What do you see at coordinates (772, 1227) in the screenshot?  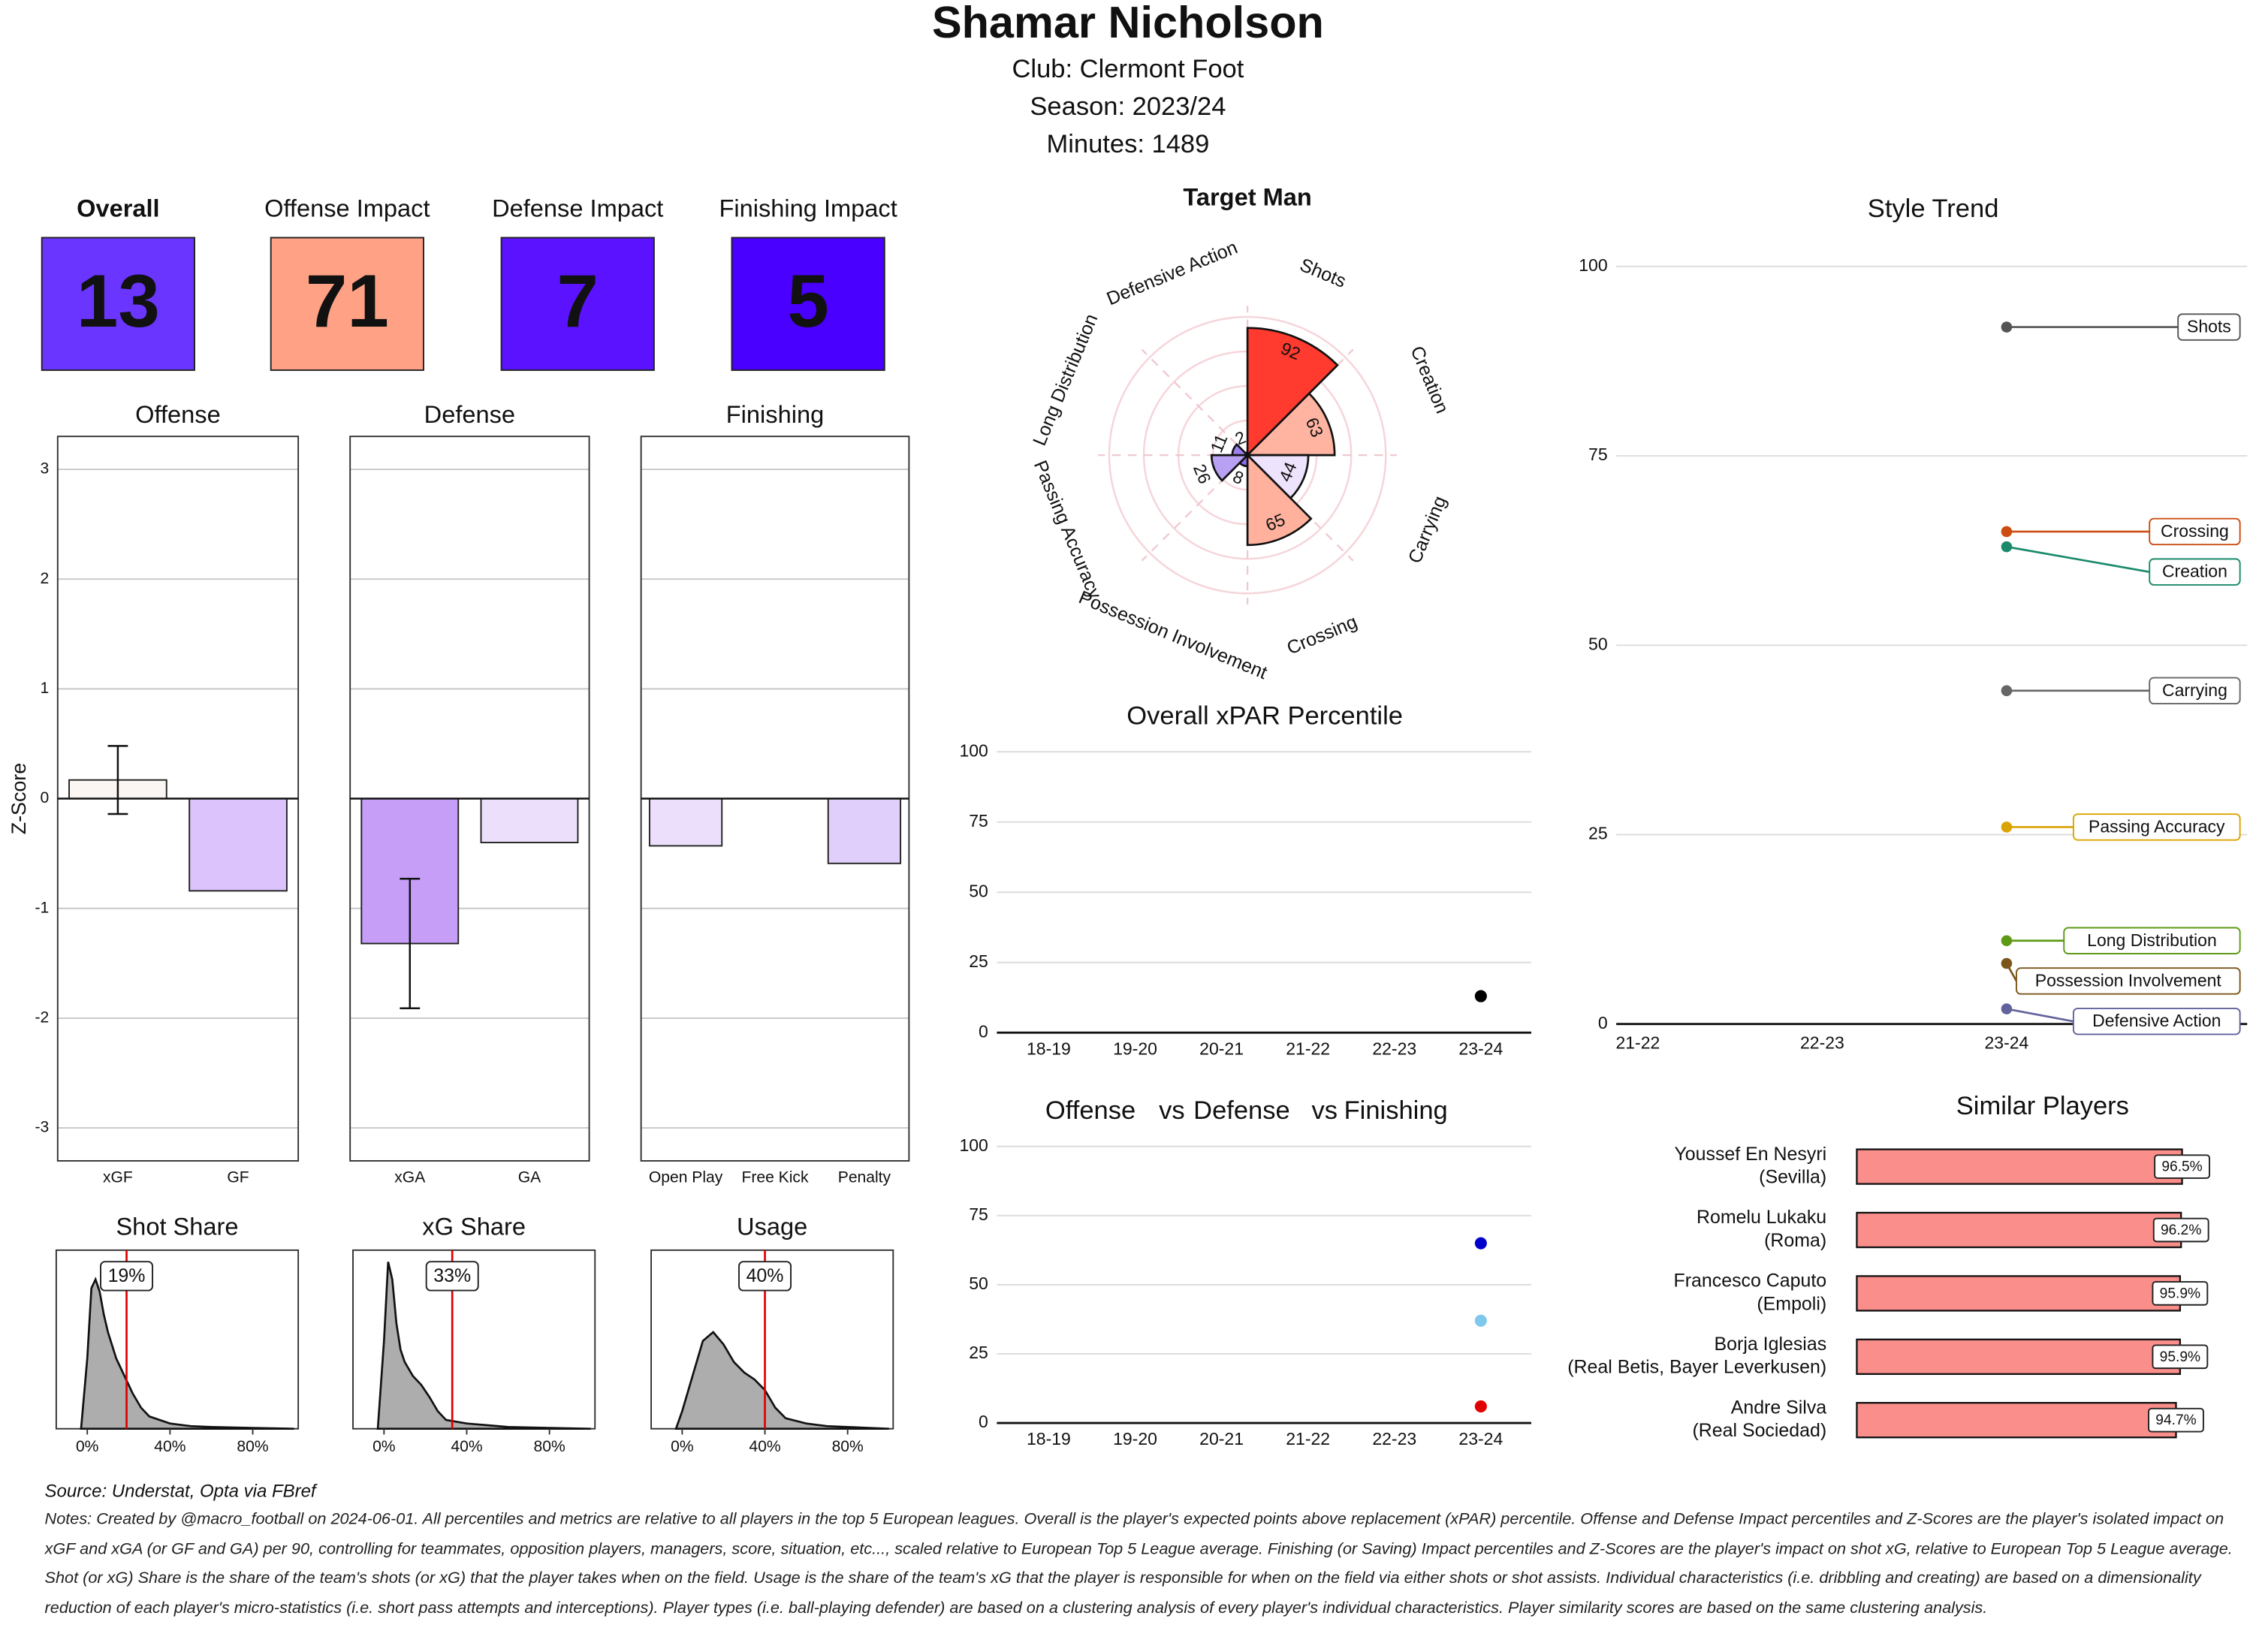 I see `panel-title: Usage` at bounding box center [772, 1227].